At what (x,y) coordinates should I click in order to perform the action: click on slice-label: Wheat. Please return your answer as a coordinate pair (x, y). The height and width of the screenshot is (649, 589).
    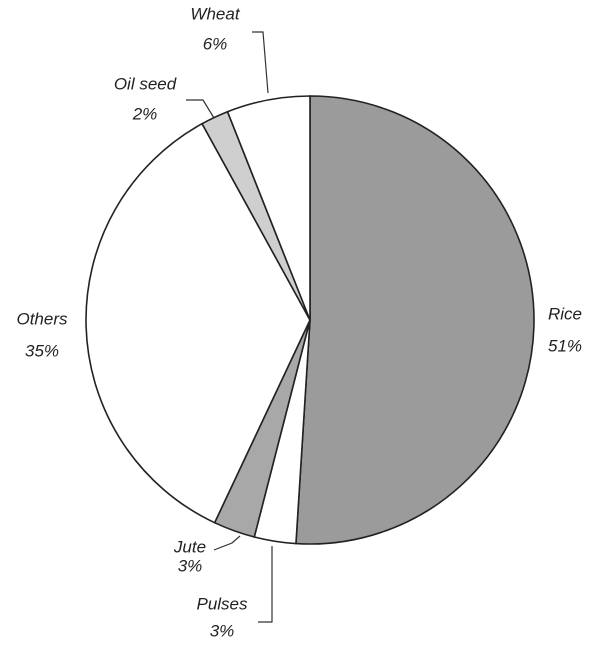
    Looking at the image, I should click on (215, 13).